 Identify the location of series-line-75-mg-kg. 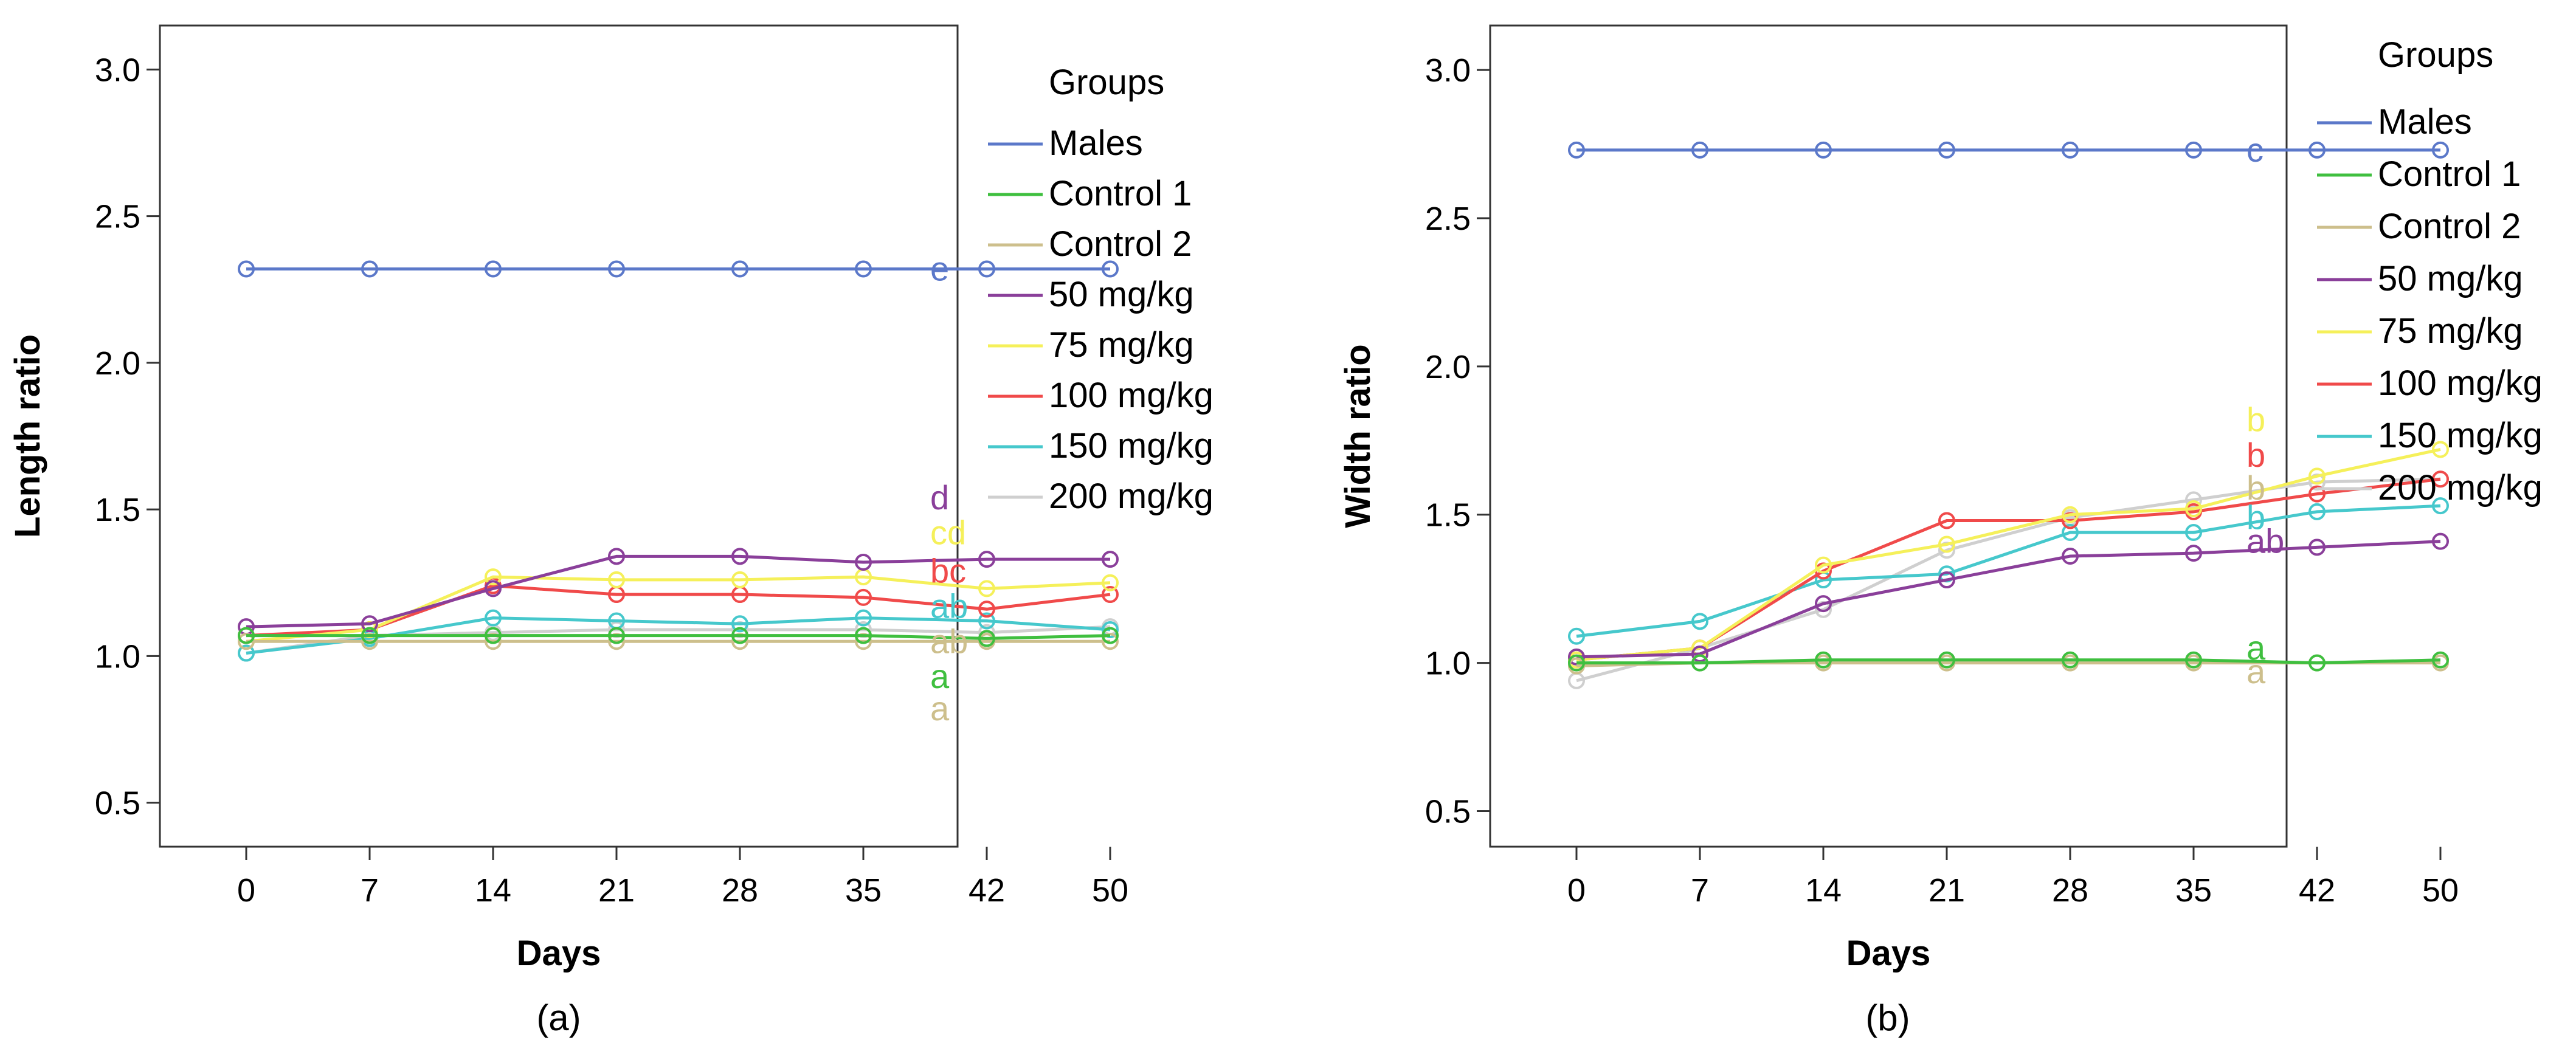
(679, 609).